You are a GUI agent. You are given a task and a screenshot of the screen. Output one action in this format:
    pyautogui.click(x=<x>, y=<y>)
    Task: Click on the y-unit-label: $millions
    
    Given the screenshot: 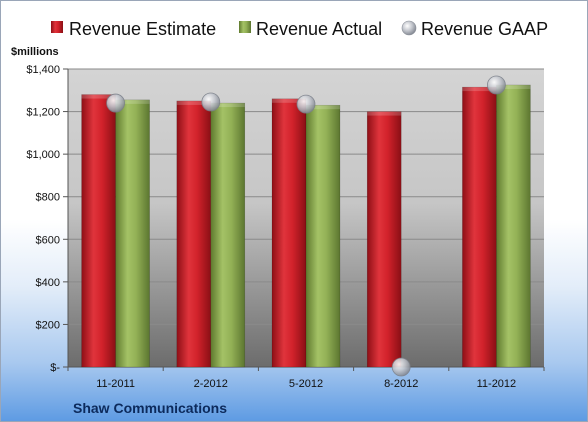 What is the action you would take?
    pyautogui.click(x=35, y=52)
    